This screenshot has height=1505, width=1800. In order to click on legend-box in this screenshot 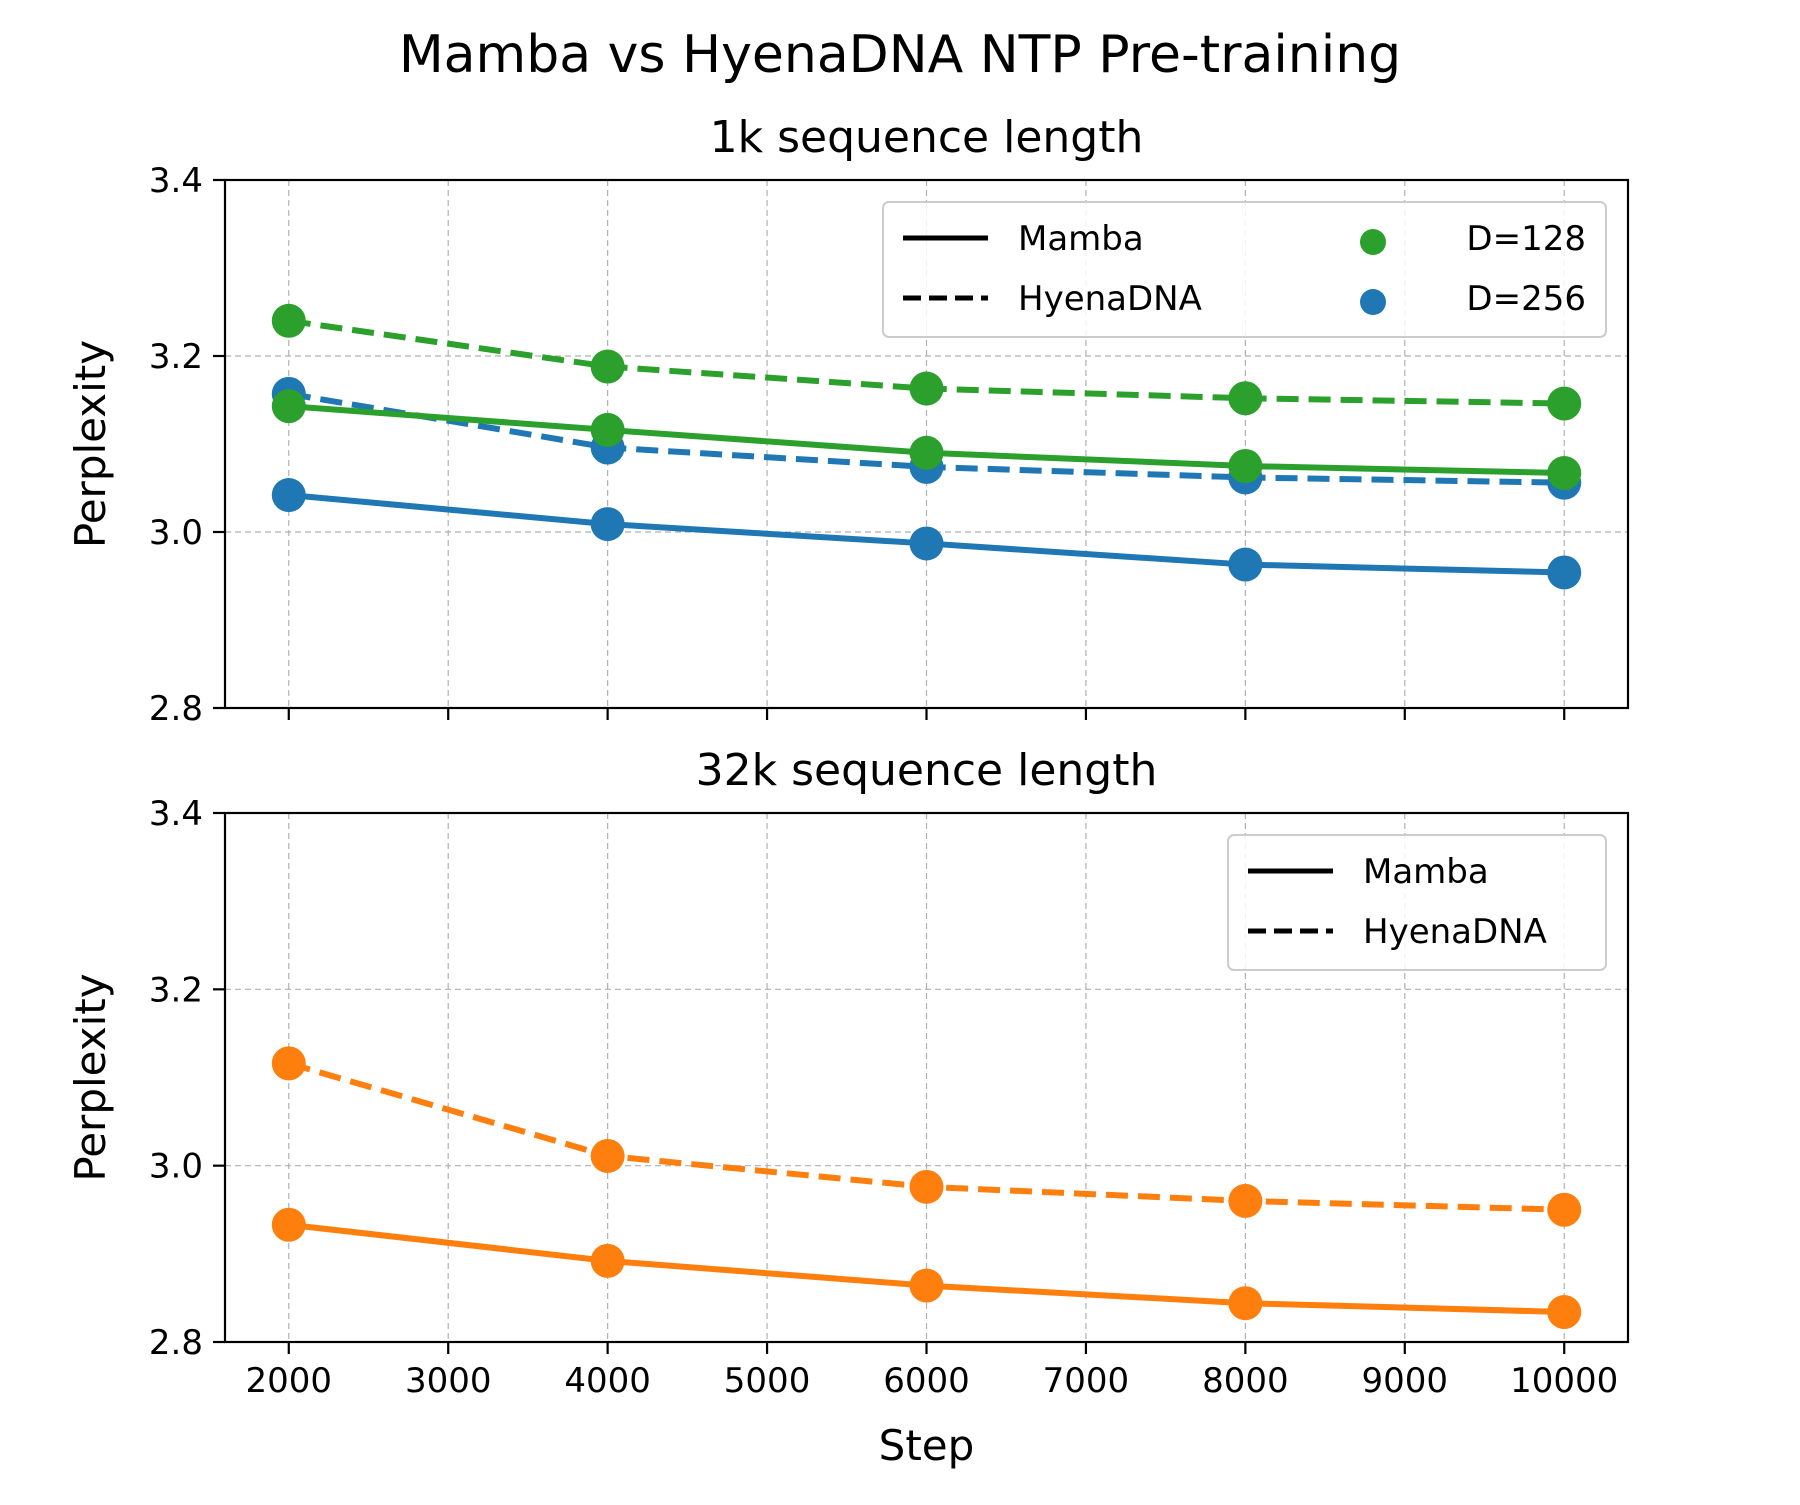, I will do `click(1244, 269)`.